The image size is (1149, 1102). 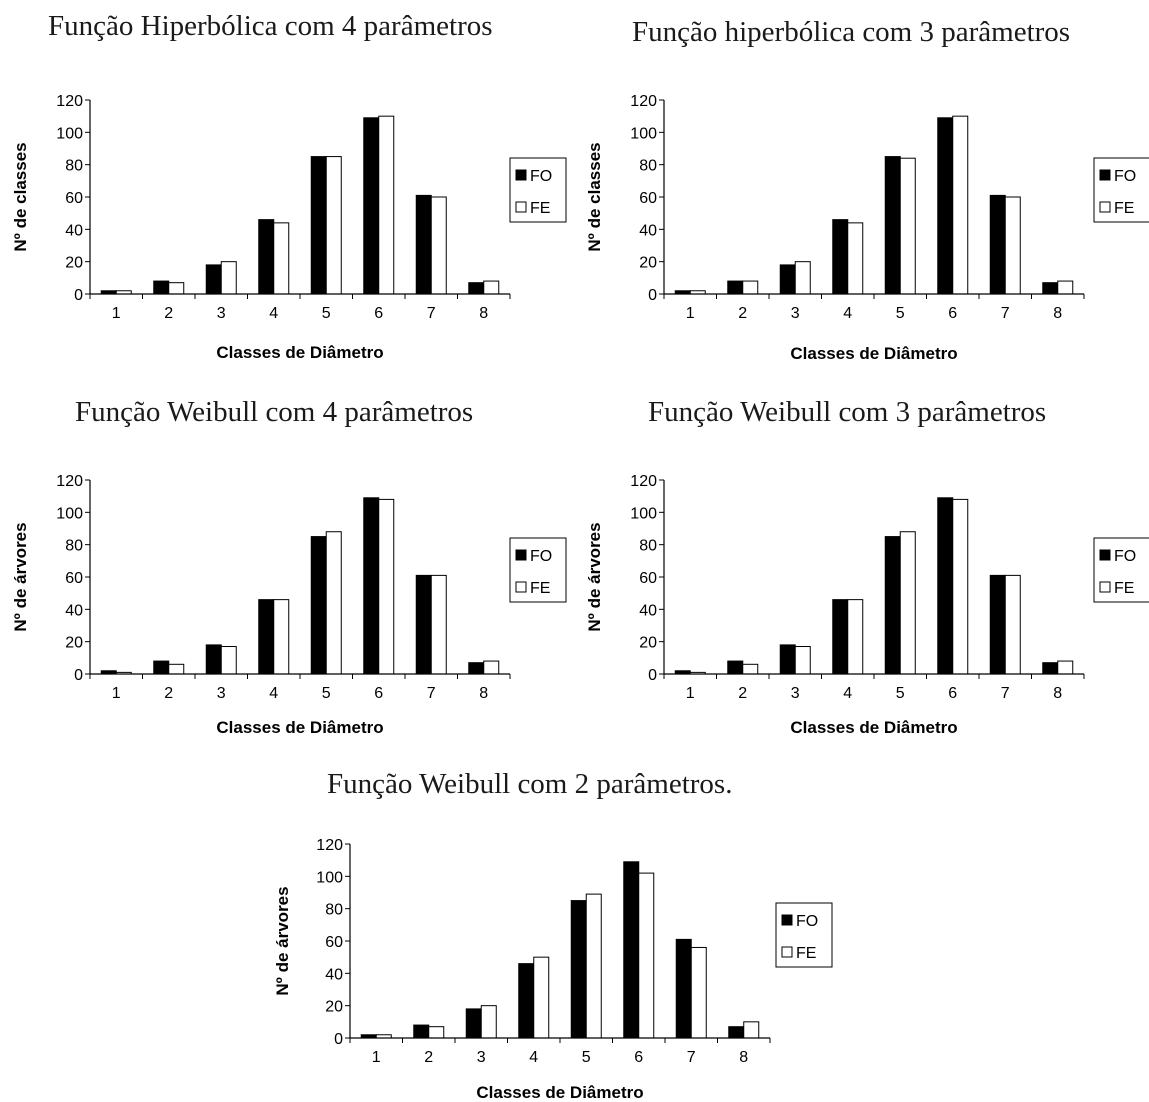 What do you see at coordinates (851, 32) in the screenshot?
I see `chart-title: Função hiperbólica com 3 parâmetros` at bounding box center [851, 32].